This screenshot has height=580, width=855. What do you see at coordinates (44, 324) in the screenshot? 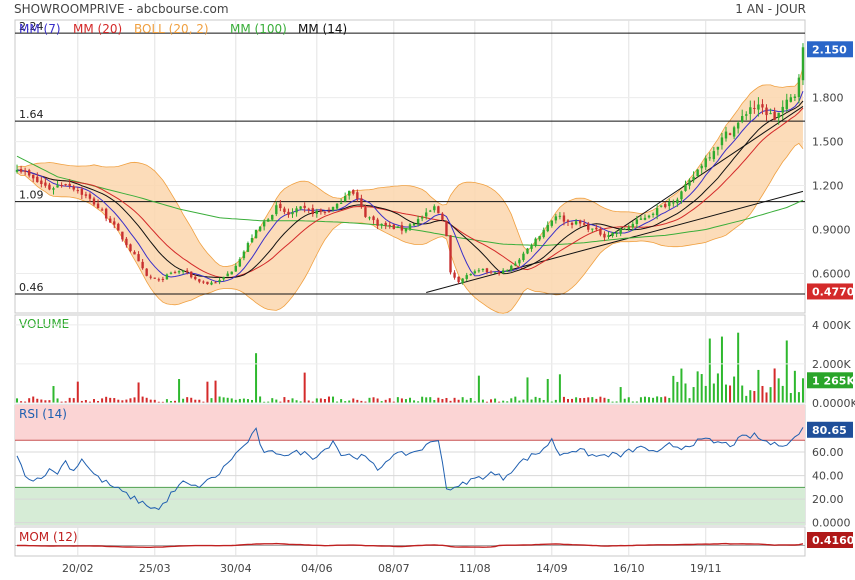
I see `volume-label: VOLUME` at bounding box center [44, 324].